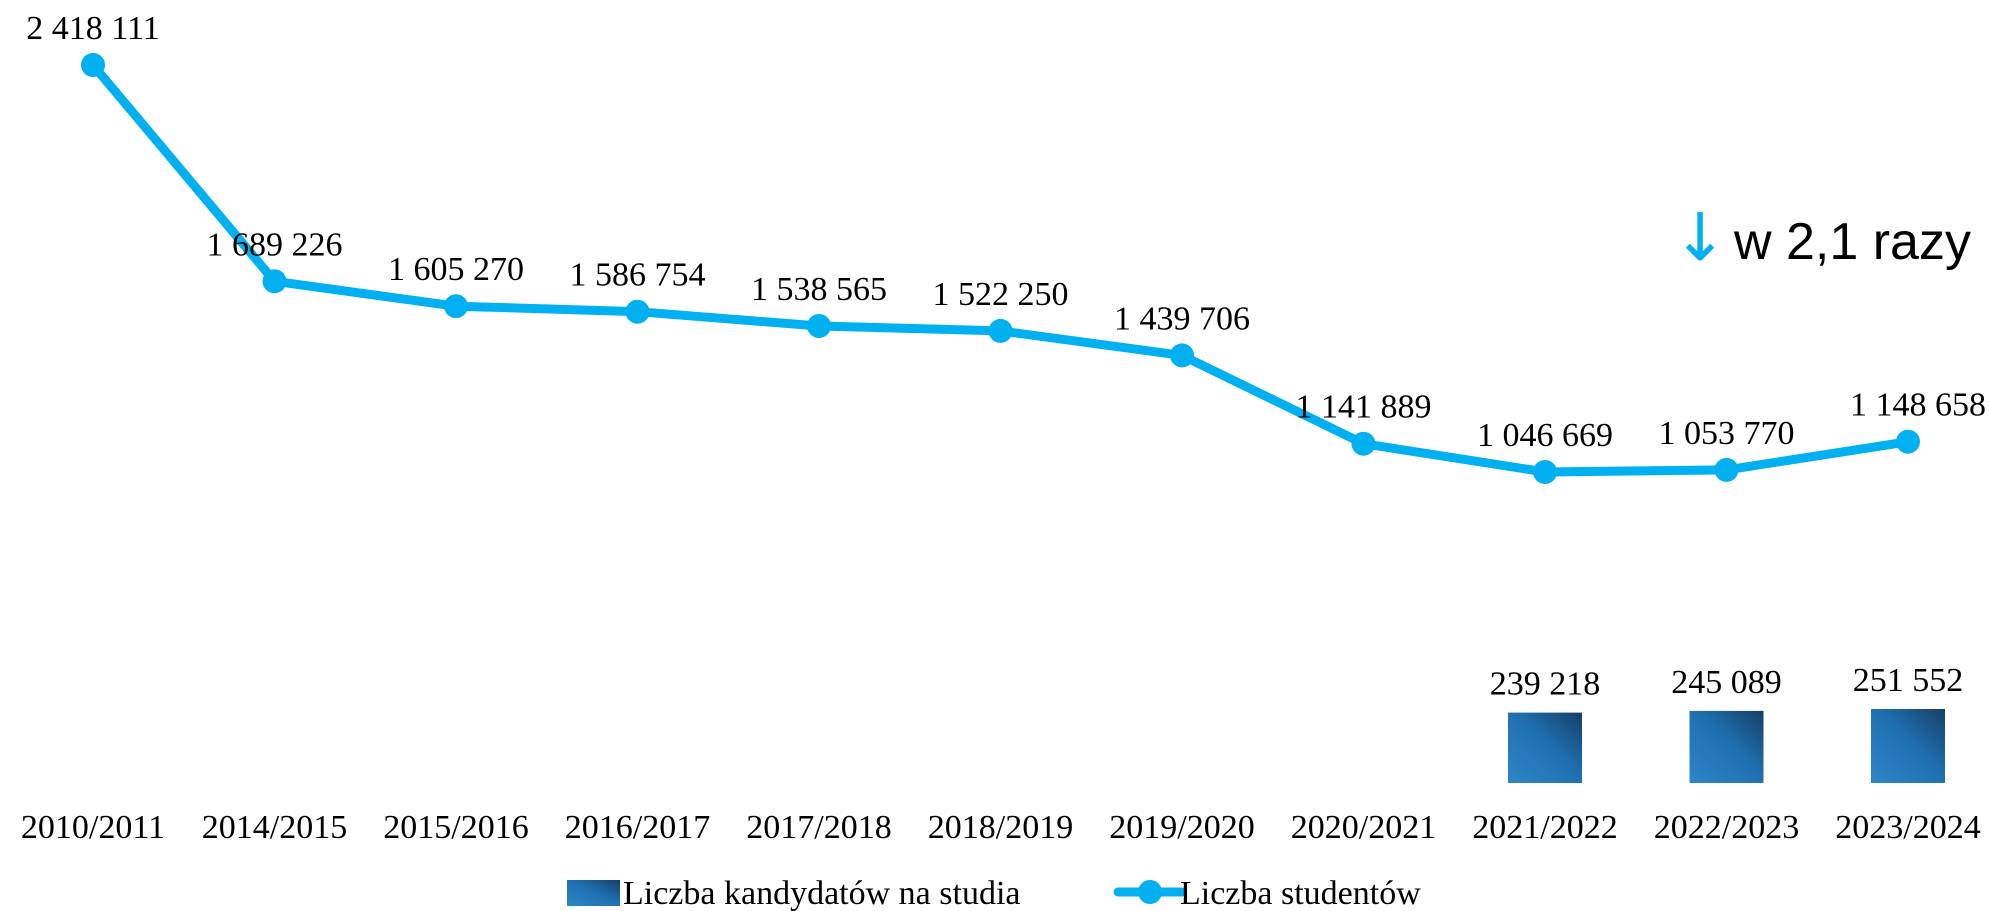 The width and height of the screenshot is (1989, 911). Describe the element at coordinates (818, 827) in the screenshot. I see `x-tick-label: 2017/2018` at that location.